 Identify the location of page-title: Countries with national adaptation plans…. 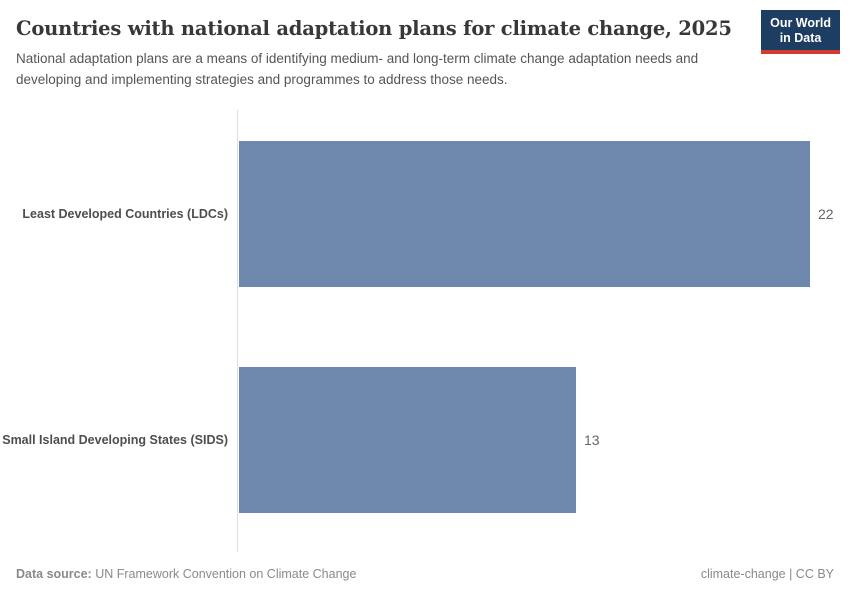
(374, 28).